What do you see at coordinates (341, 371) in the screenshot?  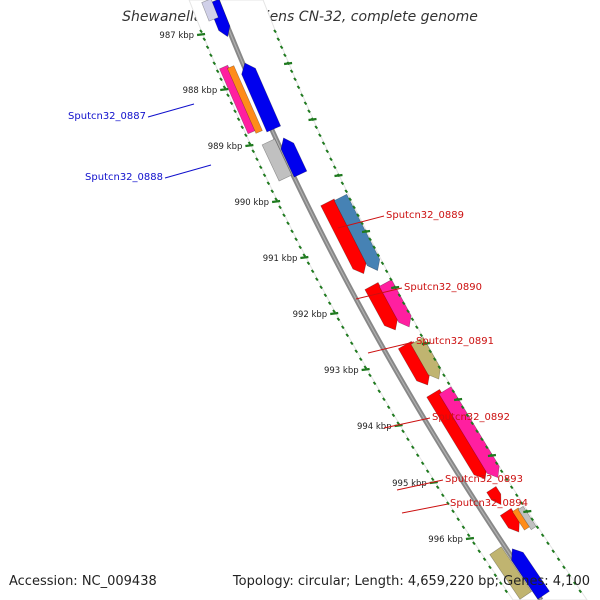 I see `ruler-label: 993 kbp` at bounding box center [341, 371].